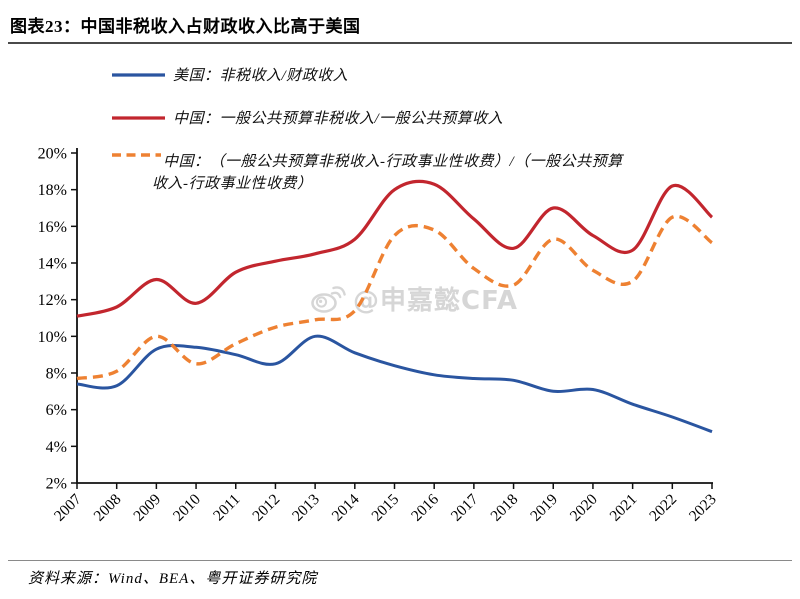 This screenshot has height=599, width=800. I want to click on watermark-text: @申嘉懿CFA, so click(435, 301).